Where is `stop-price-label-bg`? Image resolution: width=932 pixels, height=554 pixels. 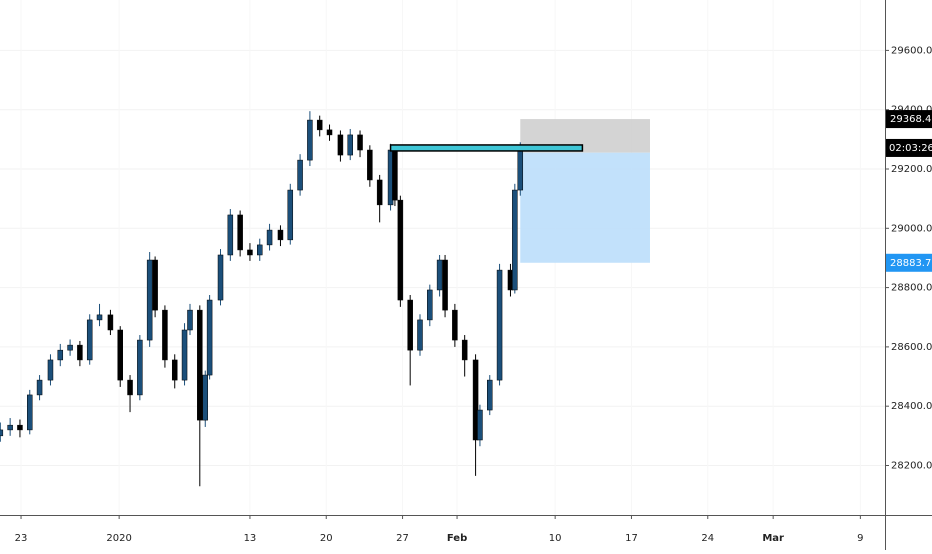
stop-price-label-bg is located at coordinates (909, 119).